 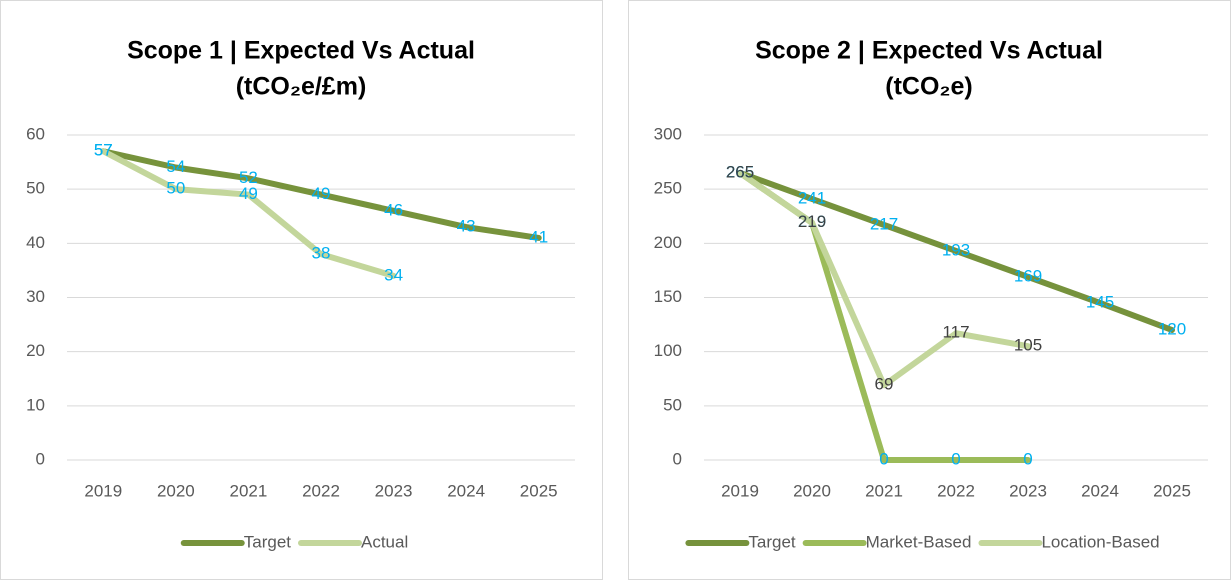 I want to click on data-label: 54, so click(x=175, y=166).